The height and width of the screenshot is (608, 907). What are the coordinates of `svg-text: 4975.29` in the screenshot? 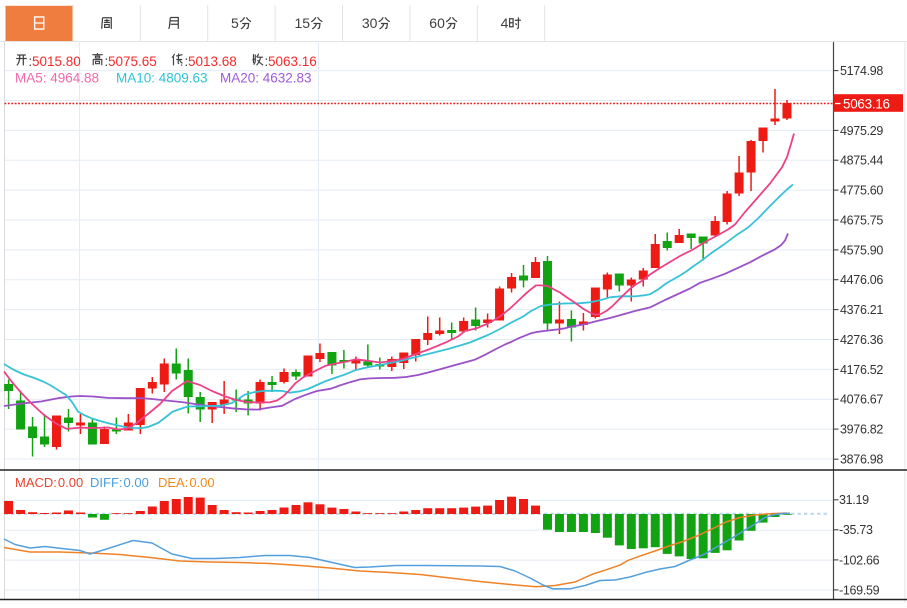 It's located at (861, 131).